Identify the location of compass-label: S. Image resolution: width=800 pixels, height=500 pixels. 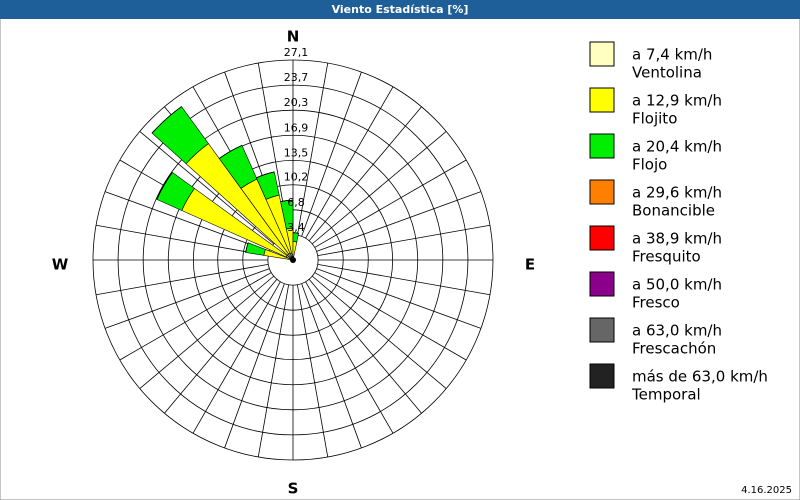
(293, 489).